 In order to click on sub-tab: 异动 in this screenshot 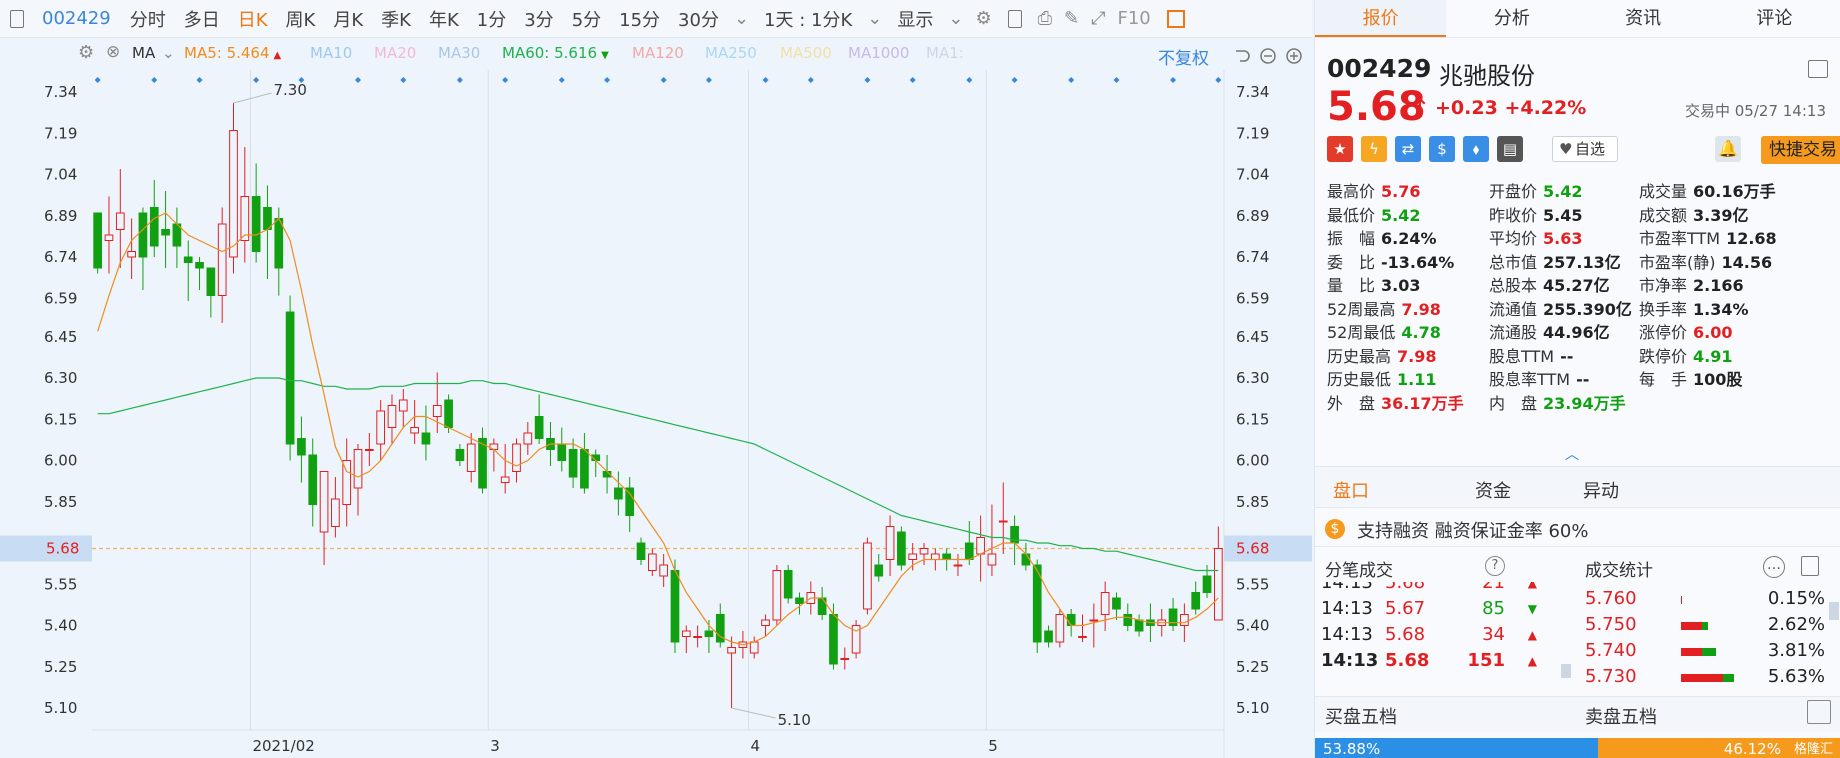, I will do `click(1601, 491)`.